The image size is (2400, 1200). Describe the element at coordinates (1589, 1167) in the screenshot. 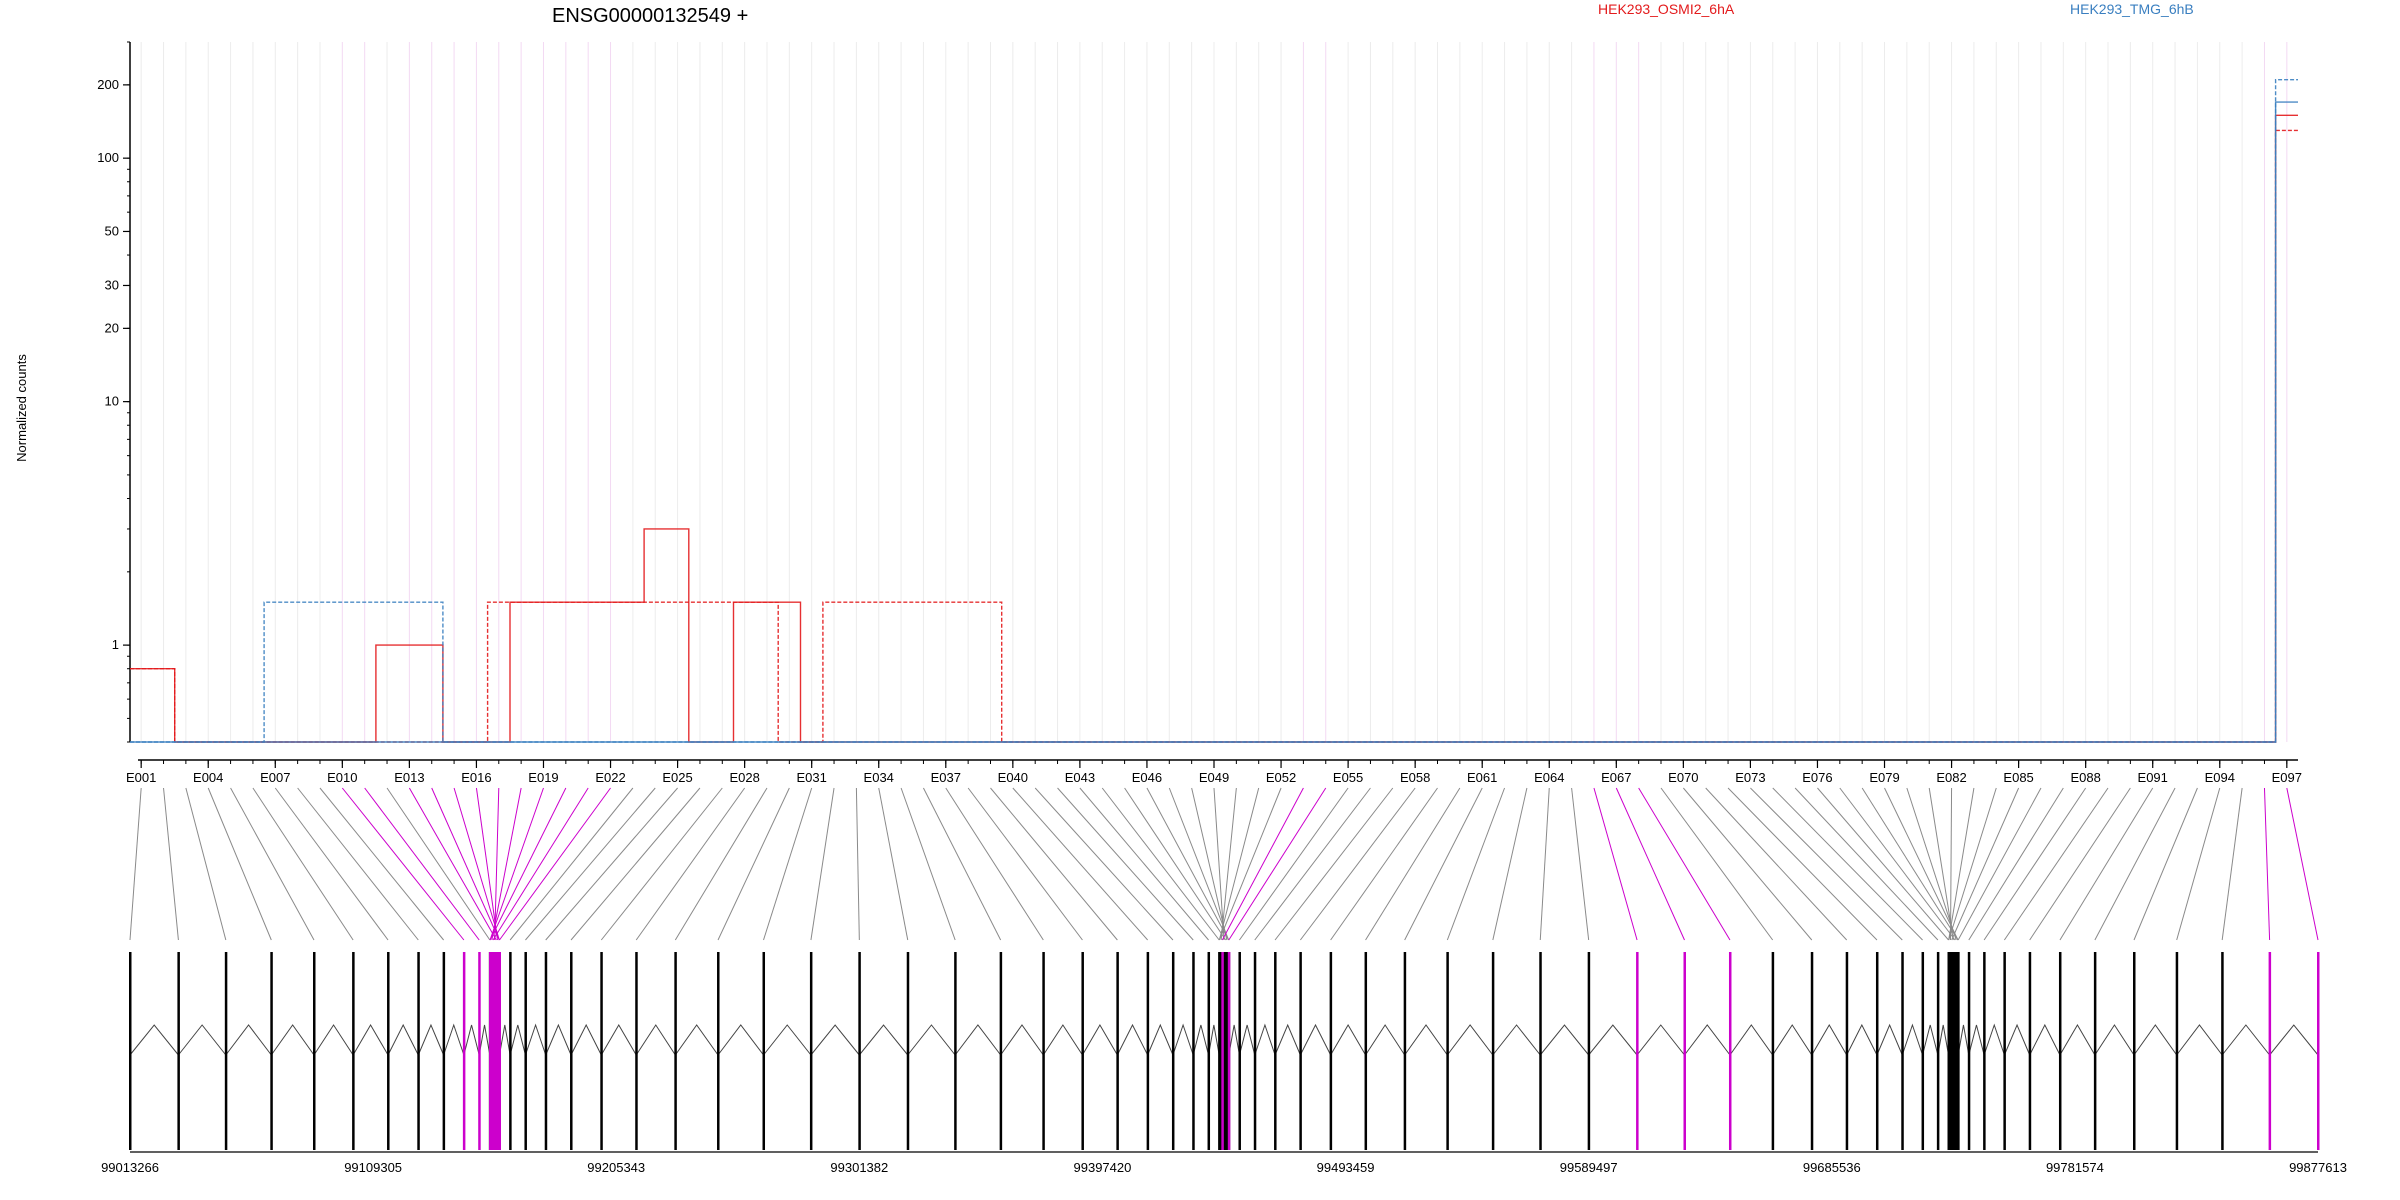

I see `genomic-tick-label: 99589497` at that location.